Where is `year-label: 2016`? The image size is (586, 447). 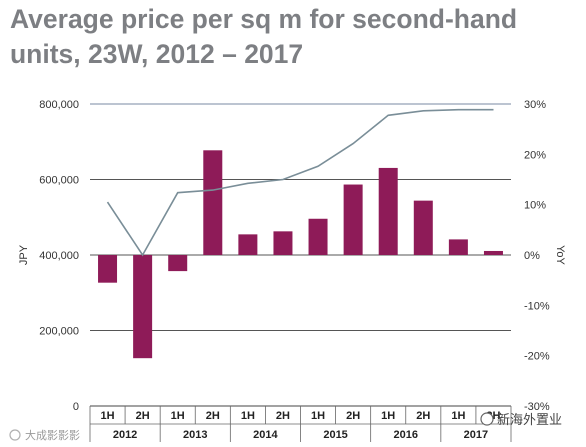 year-label: 2016 is located at coordinates (406, 435).